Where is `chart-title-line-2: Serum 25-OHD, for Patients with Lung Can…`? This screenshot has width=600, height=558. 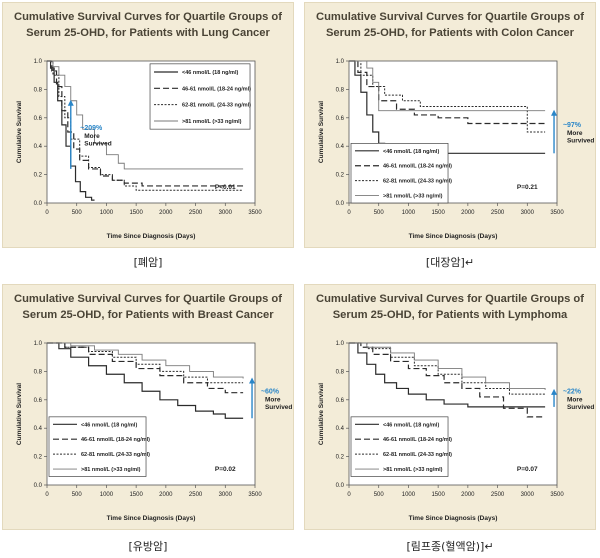 chart-title-line-2: Serum 25-OHD, for Patients with Lung Can… is located at coordinates (148, 33).